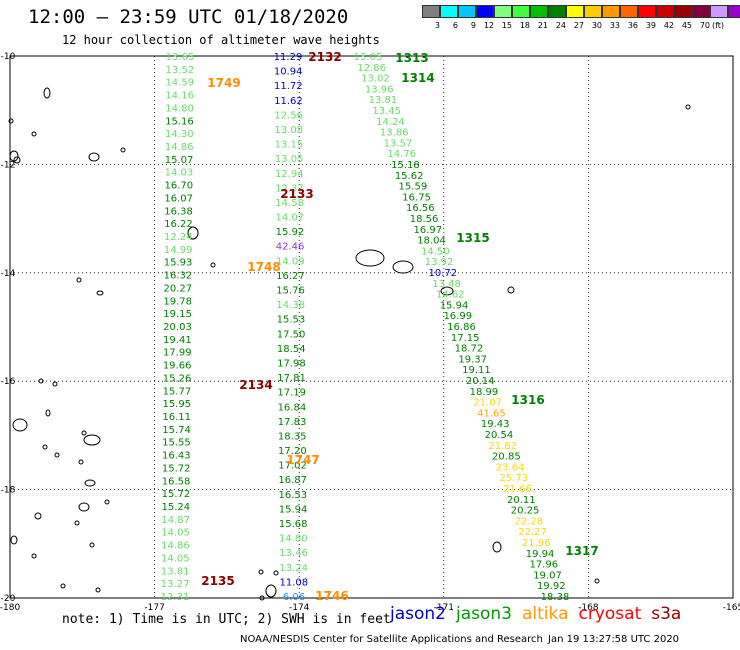 Image resolution: width=740 pixels, height=650 pixels. Describe the element at coordinates (704, 25) in the screenshot. I see `legend-label: 70` at that location.